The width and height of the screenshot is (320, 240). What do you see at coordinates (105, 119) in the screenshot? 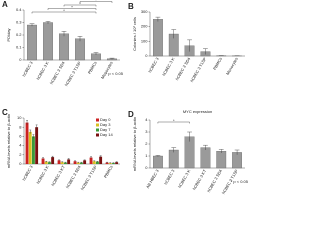
I see `legend-label: Day 0` at bounding box center [105, 119].